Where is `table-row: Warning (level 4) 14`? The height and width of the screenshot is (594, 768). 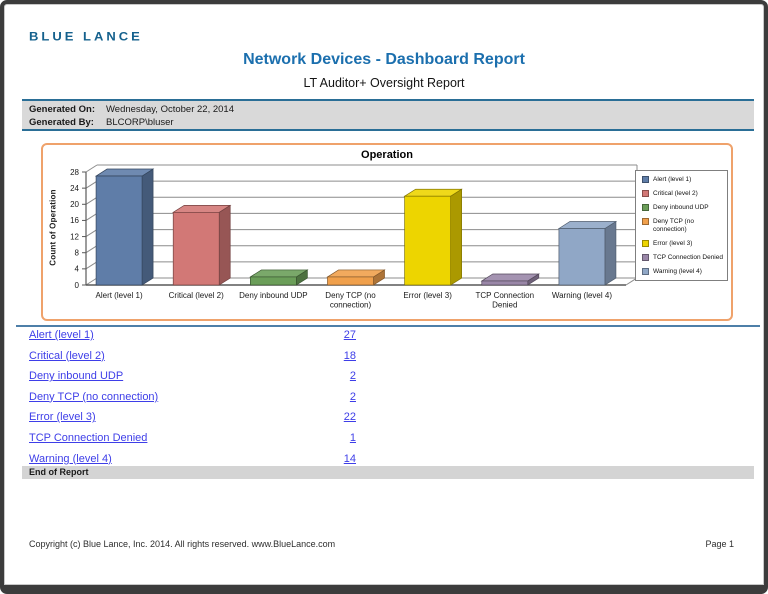 table-row: Warning (level 4) 14 is located at coordinates (192, 459).